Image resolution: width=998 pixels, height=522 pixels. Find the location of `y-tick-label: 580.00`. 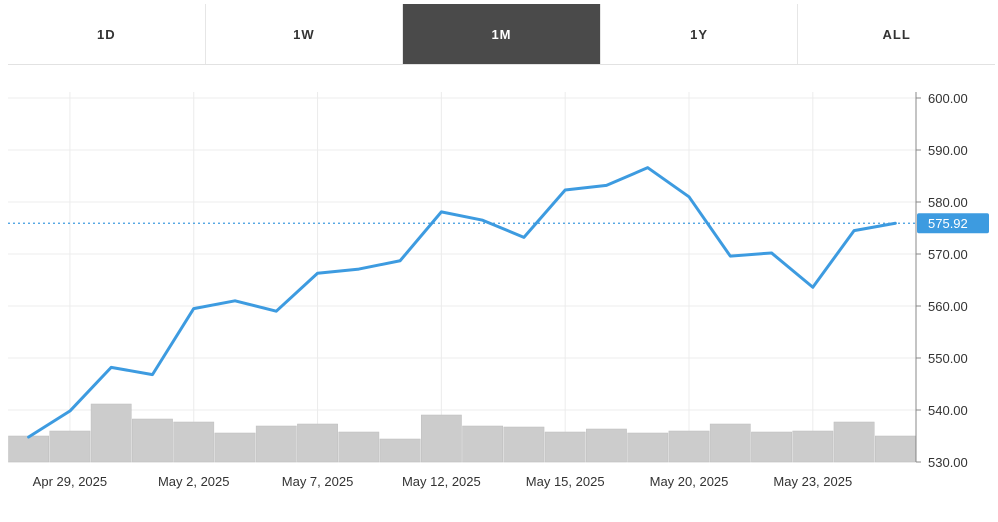

y-tick-label: 580.00 is located at coordinates (948, 202).